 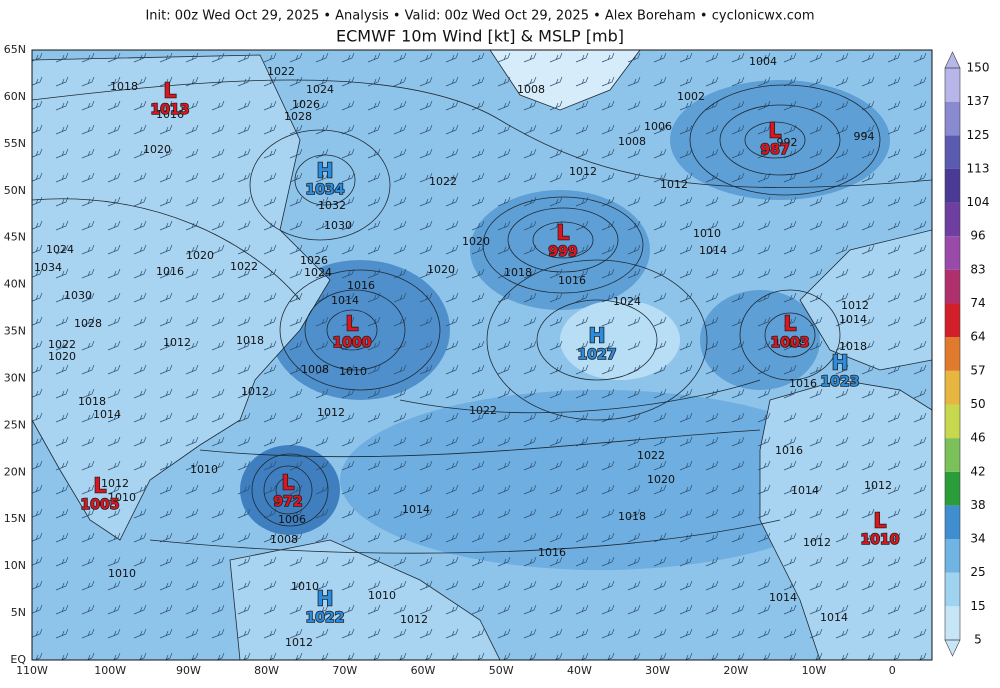 What do you see at coordinates (978, 640) in the screenshot?
I see `colorbar-label: 5` at bounding box center [978, 640].